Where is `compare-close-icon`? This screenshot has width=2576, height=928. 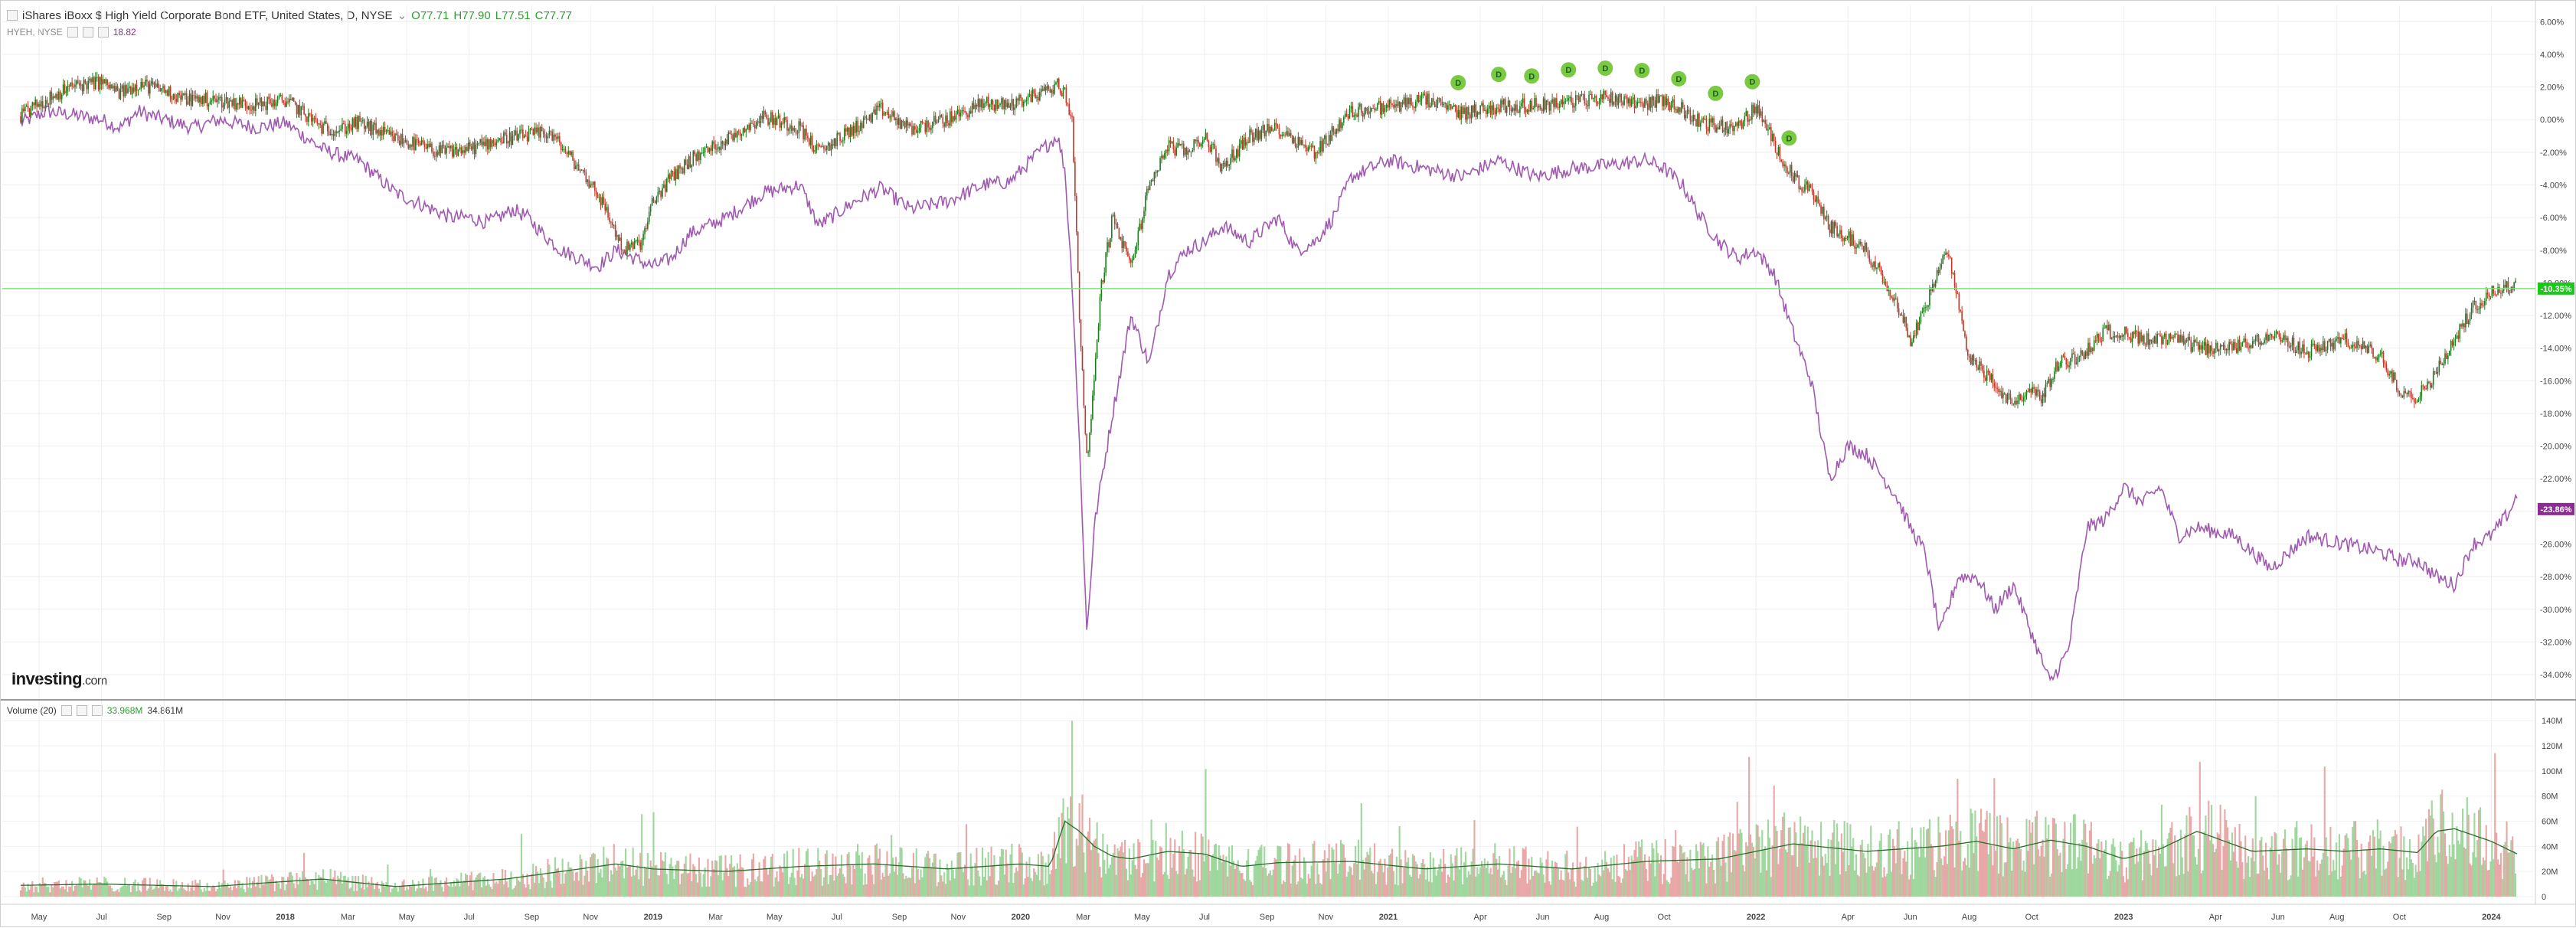
compare-close-icon is located at coordinates (103, 33).